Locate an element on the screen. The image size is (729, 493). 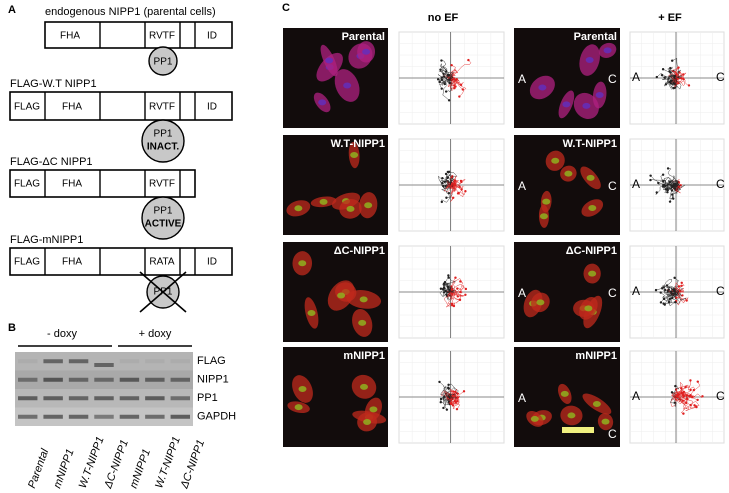
blot-label: GAPDH is located at coordinates (216, 417).